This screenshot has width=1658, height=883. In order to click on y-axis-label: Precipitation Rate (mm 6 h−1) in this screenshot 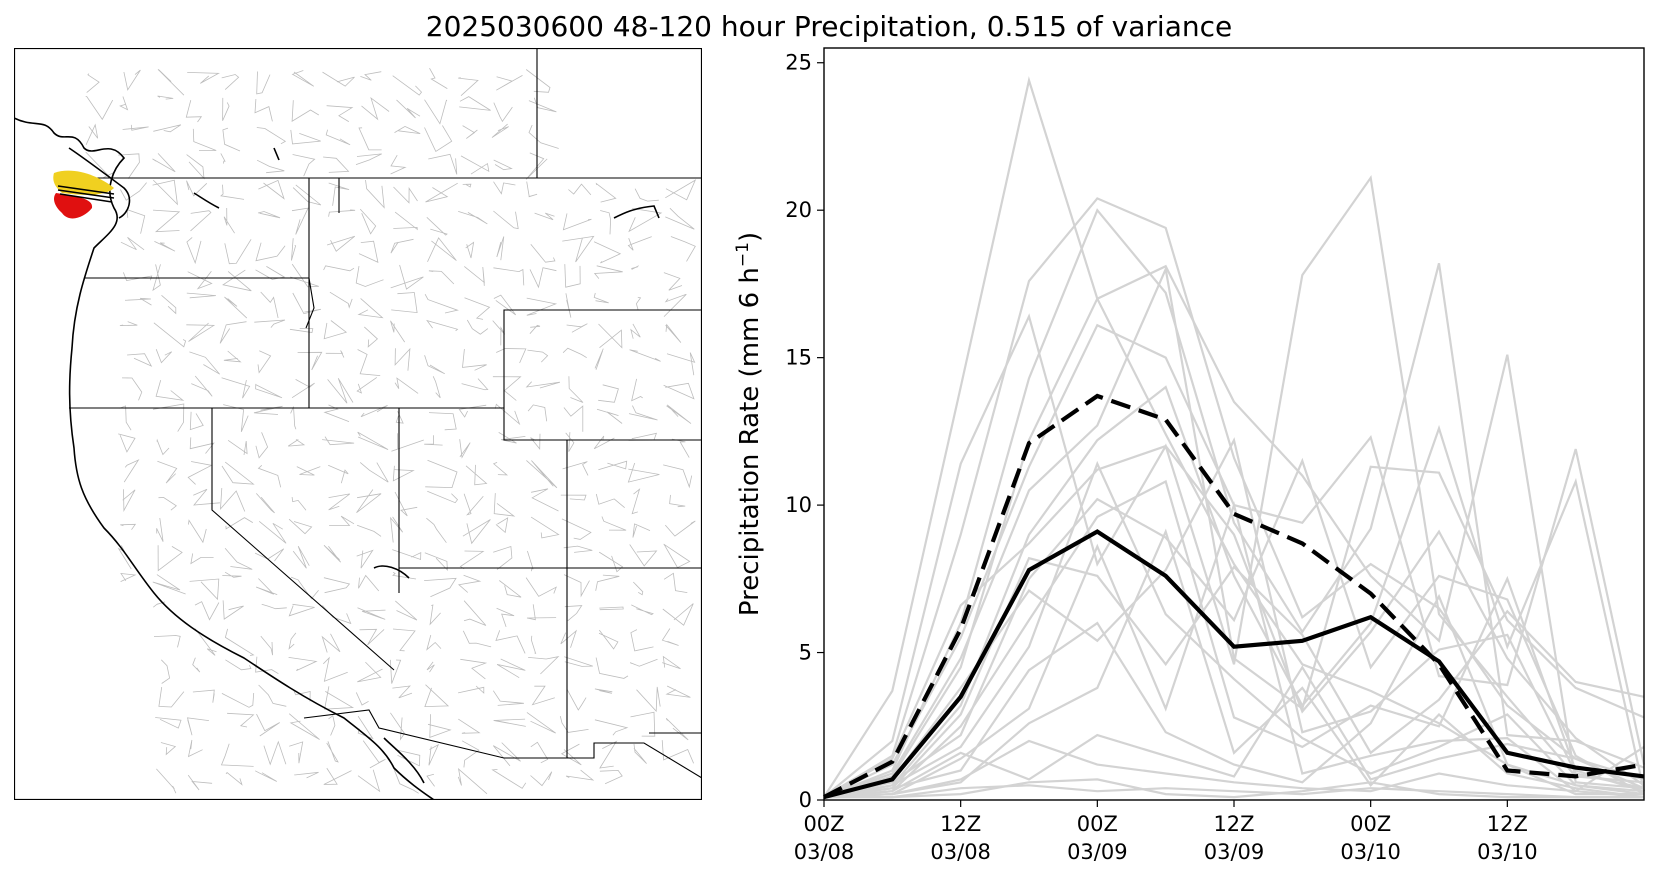, I will do `click(749, 424)`.